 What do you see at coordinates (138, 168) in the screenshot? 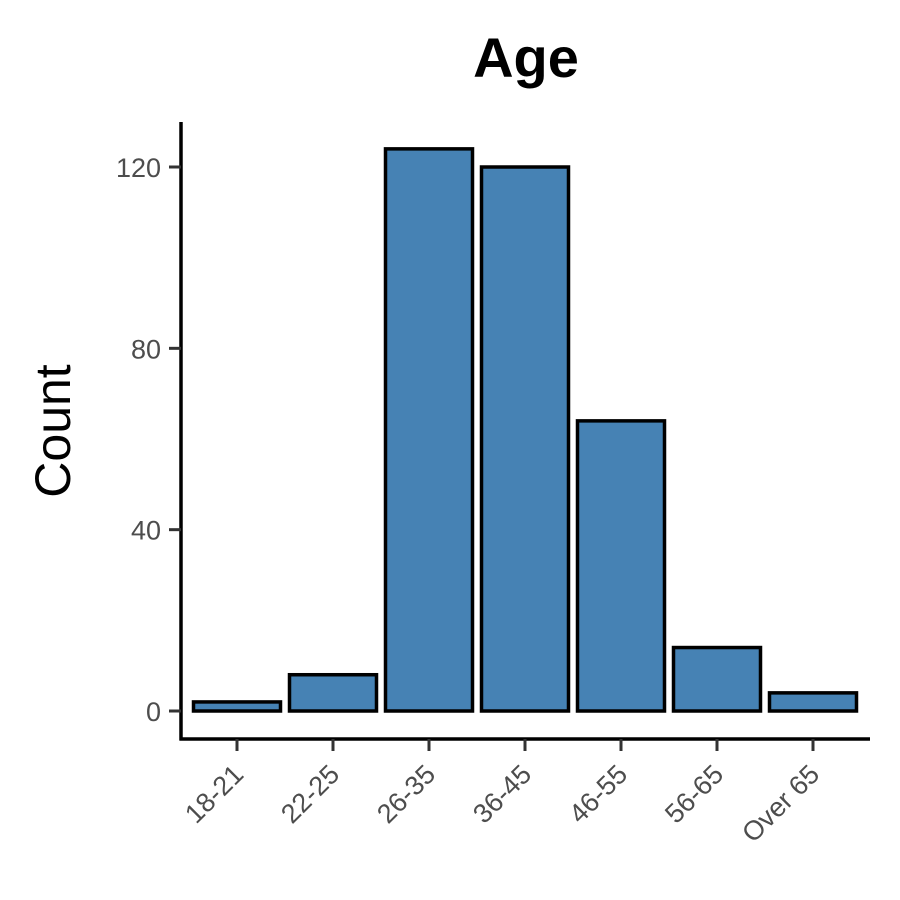
I see `y-tick-label-120: 120` at bounding box center [138, 168].